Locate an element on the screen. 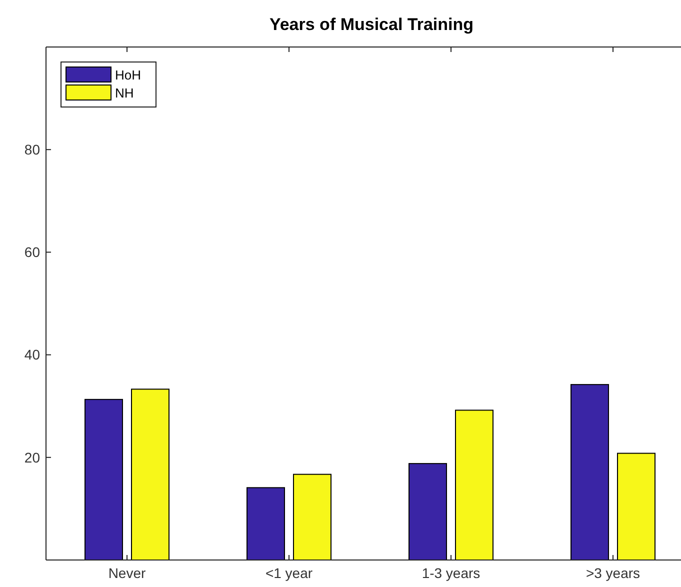  y-tick-label: 20 is located at coordinates (32, 457).